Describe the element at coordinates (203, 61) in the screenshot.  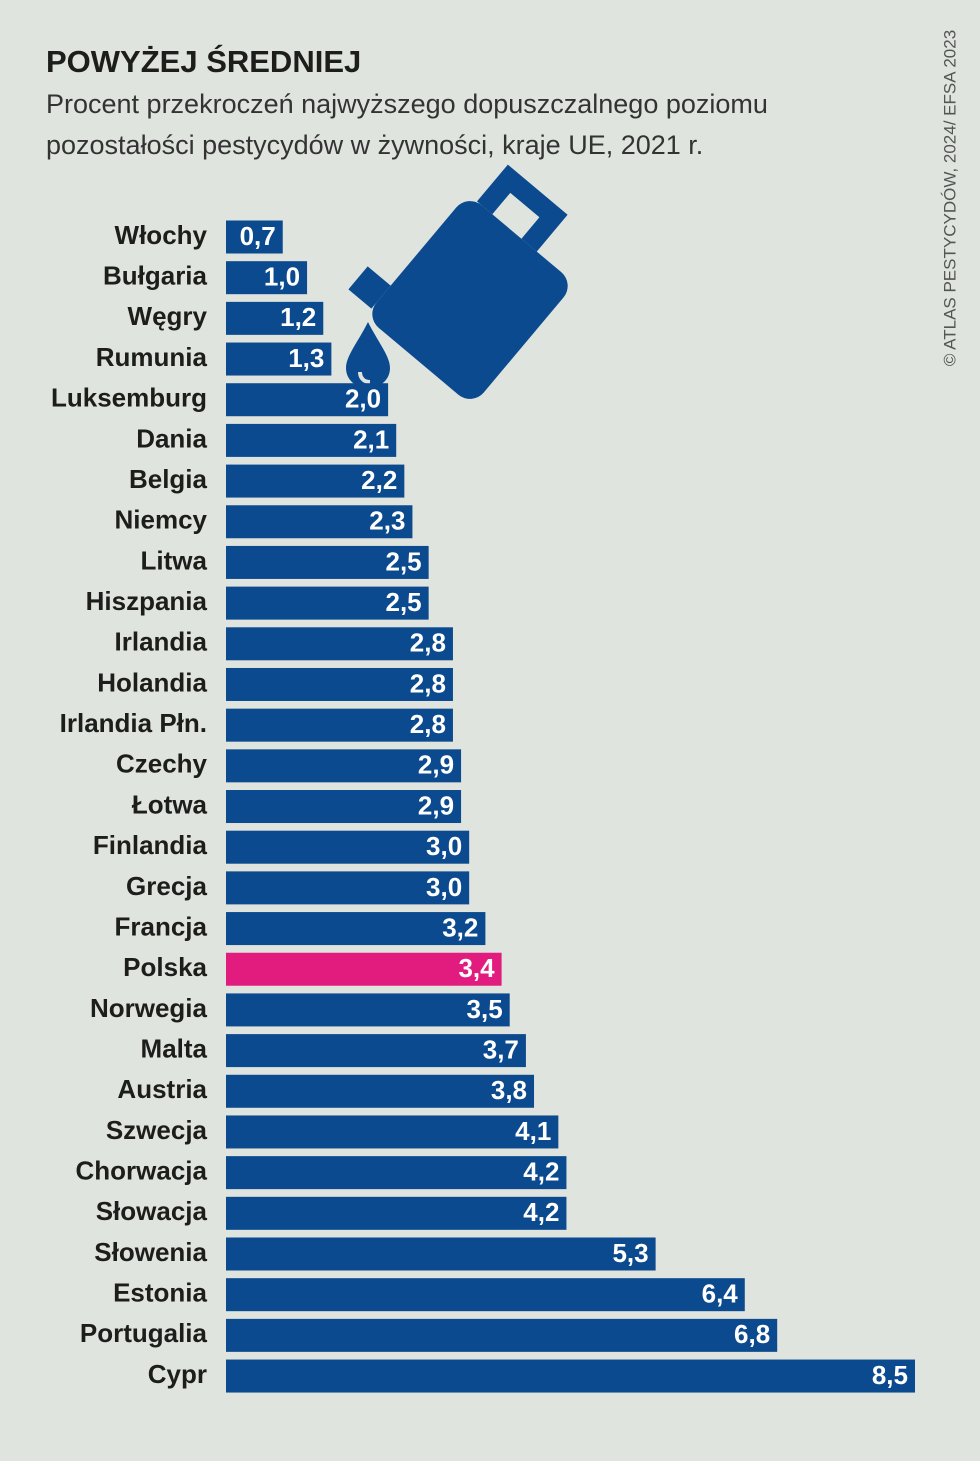
I see `chart-title: POWYŻEJ ŚREDNIEJ` at that location.